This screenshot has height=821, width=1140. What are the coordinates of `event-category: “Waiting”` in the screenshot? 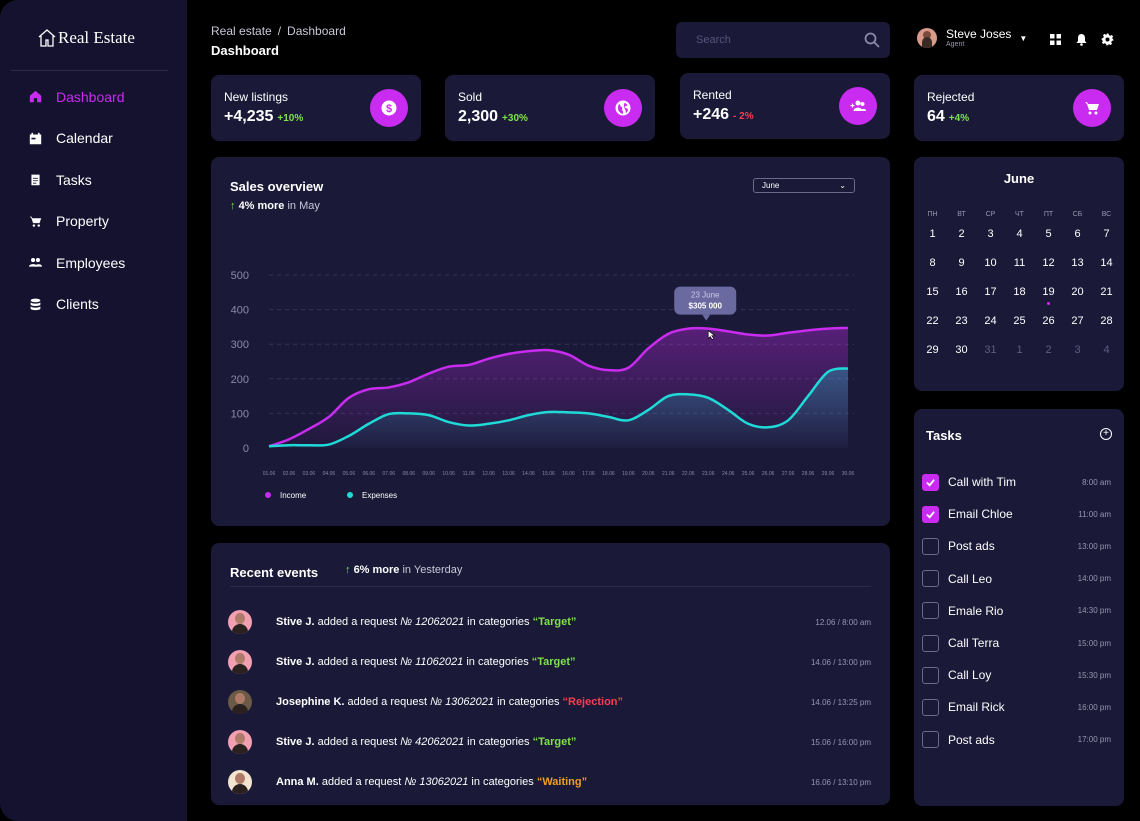 It's located at (562, 782).